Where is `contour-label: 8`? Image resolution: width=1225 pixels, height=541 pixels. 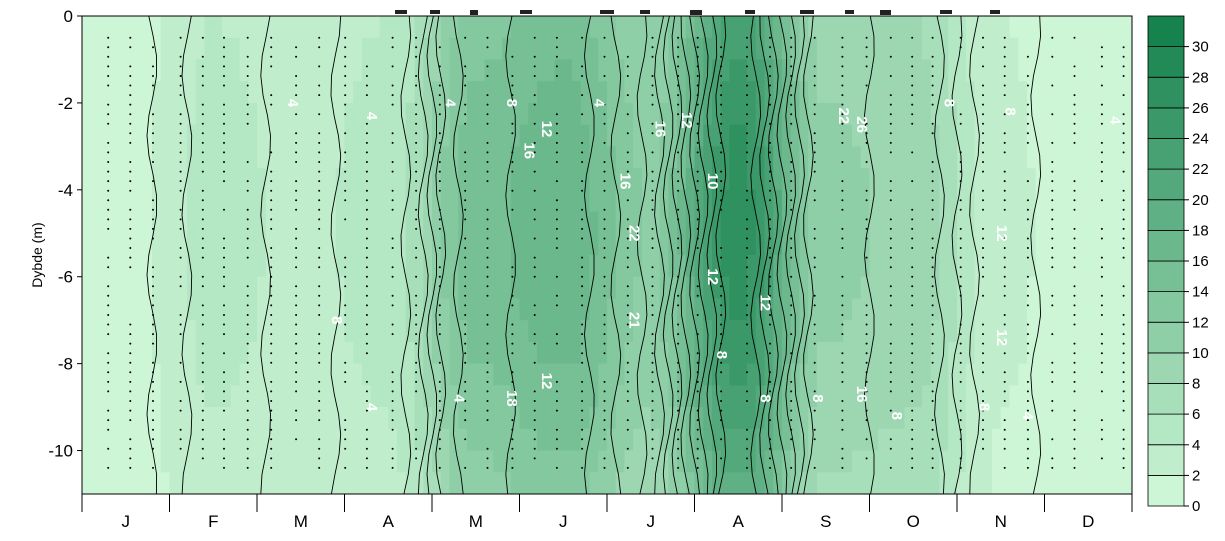 contour-label: 8 is located at coordinates (765, 398).